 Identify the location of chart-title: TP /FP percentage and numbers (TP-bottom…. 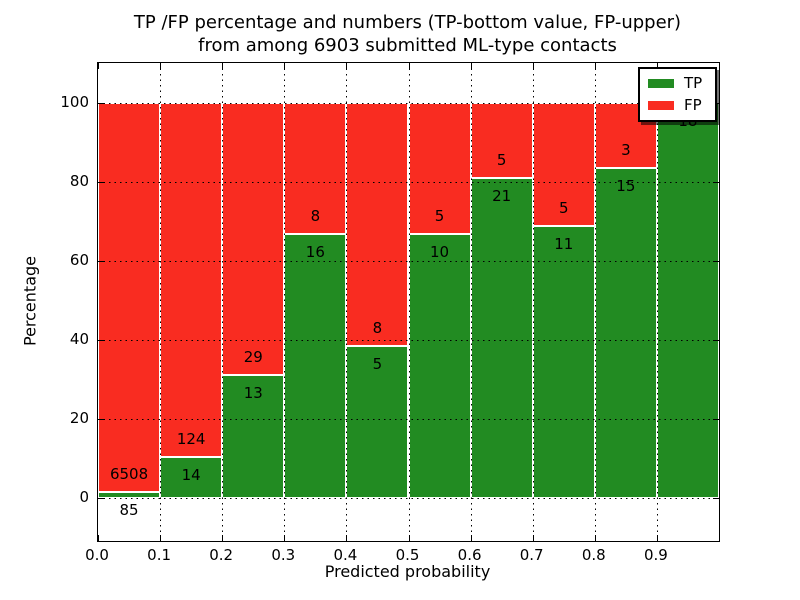
(407, 34).